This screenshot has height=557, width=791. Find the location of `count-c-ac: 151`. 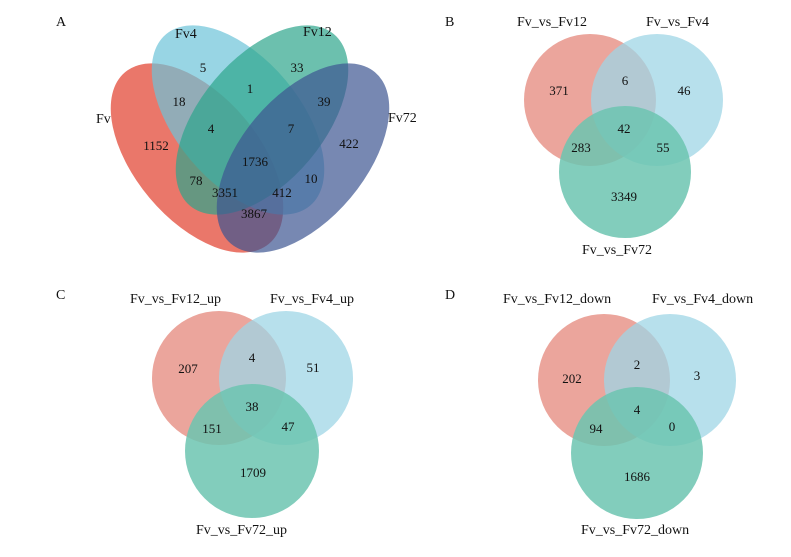

count-c-ac: 151 is located at coordinates (212, 428).